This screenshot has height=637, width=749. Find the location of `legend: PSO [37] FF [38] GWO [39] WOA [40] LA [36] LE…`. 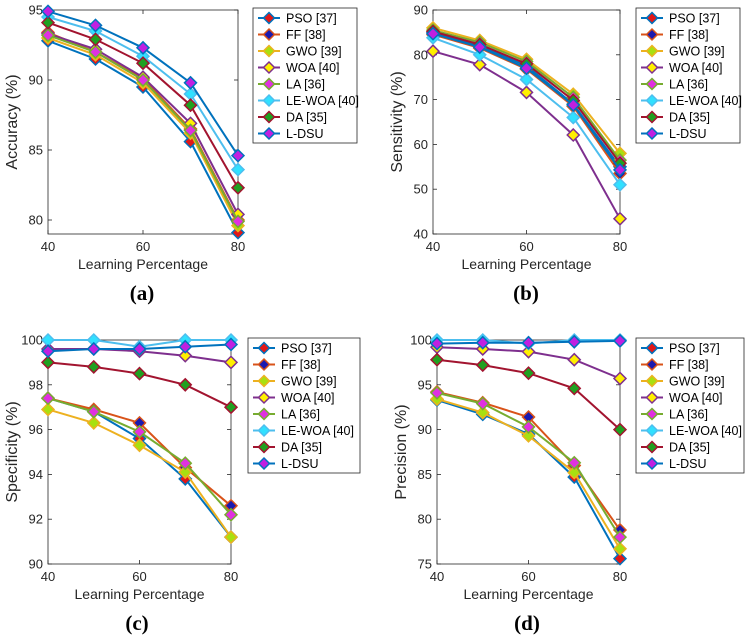

legend: PSO [37] FF [38] GWO [39] WOA [40] LA [36] LE… is located at coordinates (690, 405).